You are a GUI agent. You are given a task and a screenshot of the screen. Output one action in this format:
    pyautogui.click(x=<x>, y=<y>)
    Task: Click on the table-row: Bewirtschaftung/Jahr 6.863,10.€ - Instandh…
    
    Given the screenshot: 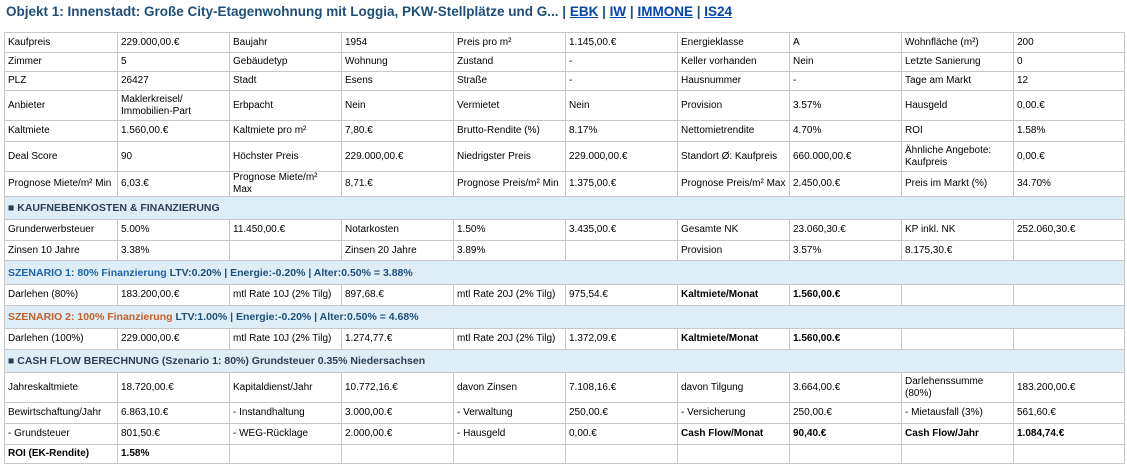 What is the action you would take?
    pyautogui.click(x=564, y=413)
    